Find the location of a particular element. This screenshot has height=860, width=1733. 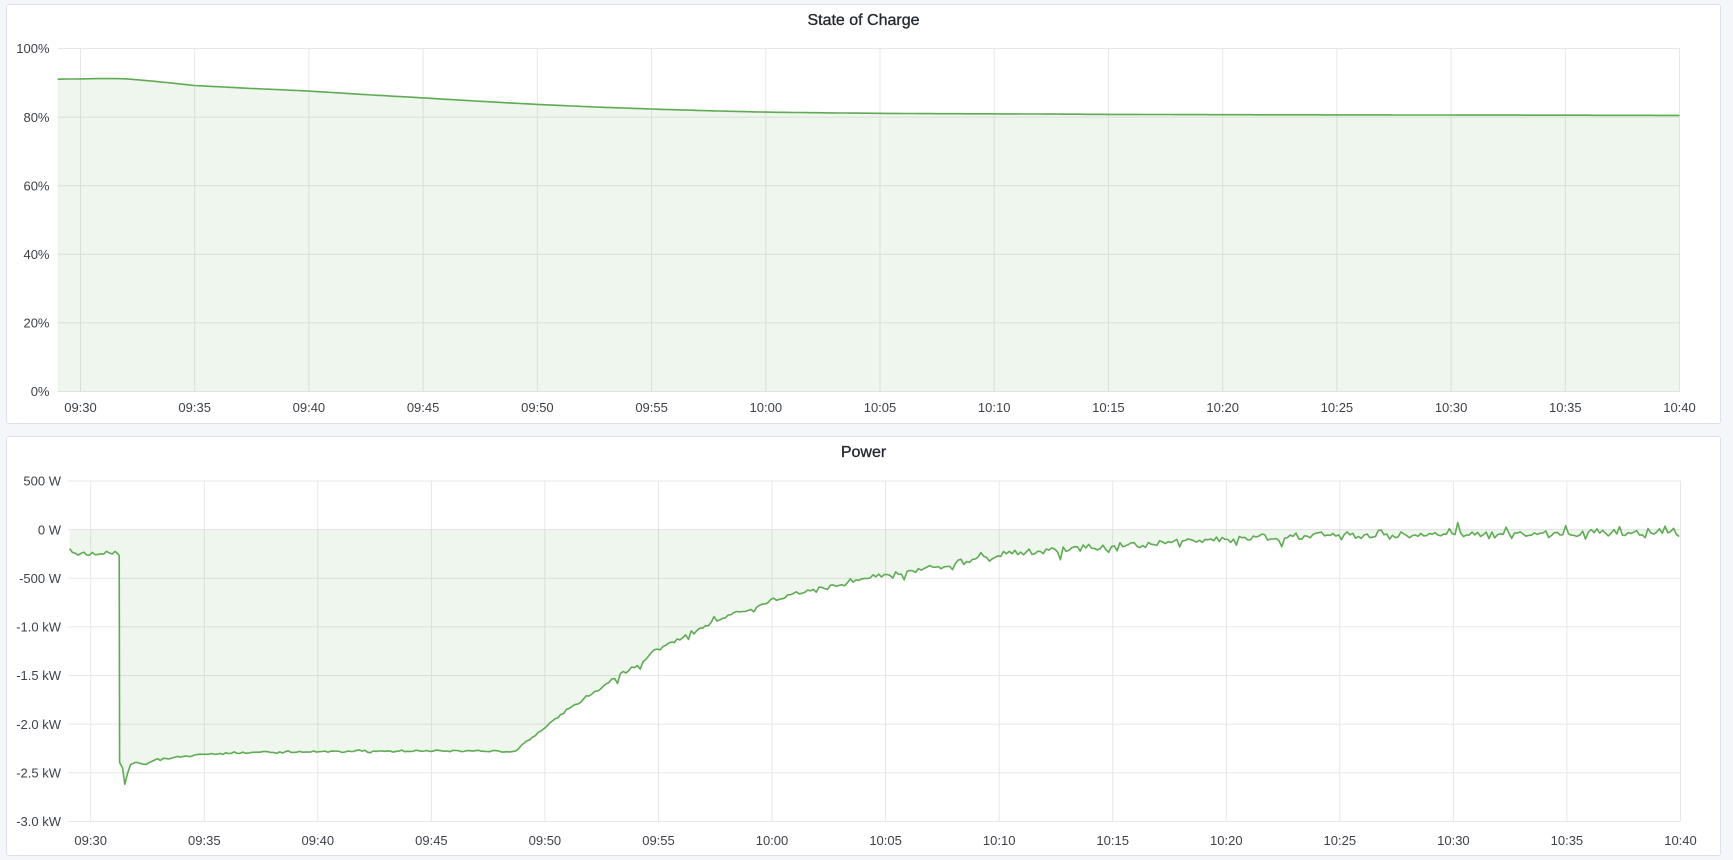

svg-text: -1.5 kW is located at coordinates (39, 675).